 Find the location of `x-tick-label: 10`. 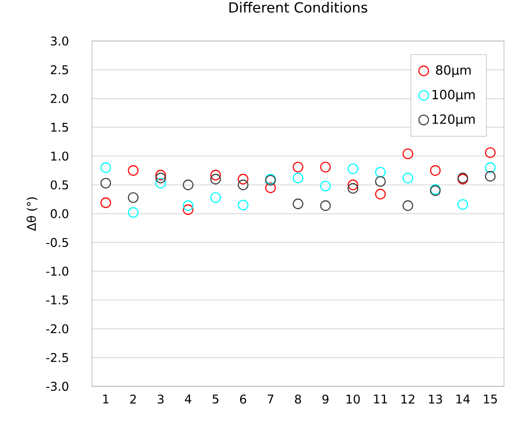

x-tick-label: 10 is located at coordinates (353, 399).